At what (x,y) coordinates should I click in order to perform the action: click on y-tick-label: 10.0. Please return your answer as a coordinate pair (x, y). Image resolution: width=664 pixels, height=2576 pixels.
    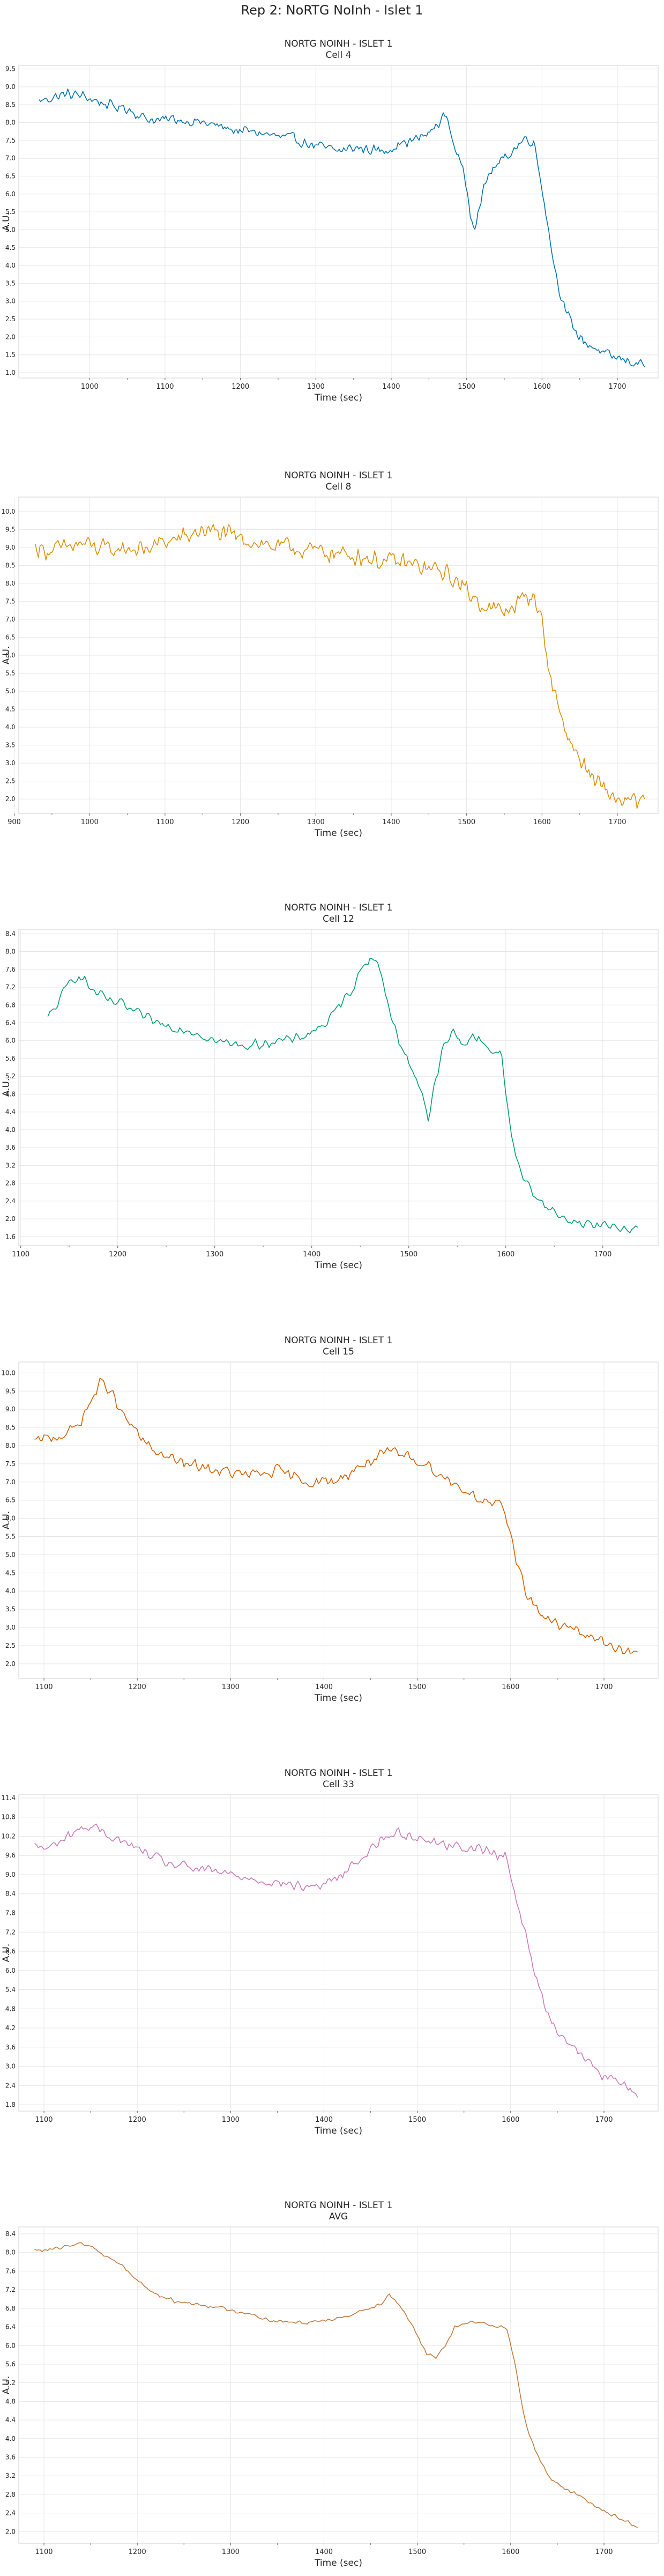
    Looking at the image, I should click on (9, 1372).